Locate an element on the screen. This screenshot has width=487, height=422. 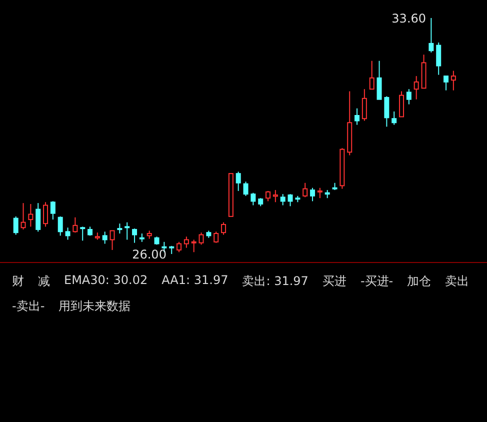
text: 减 is located at coordinates (44, 281).